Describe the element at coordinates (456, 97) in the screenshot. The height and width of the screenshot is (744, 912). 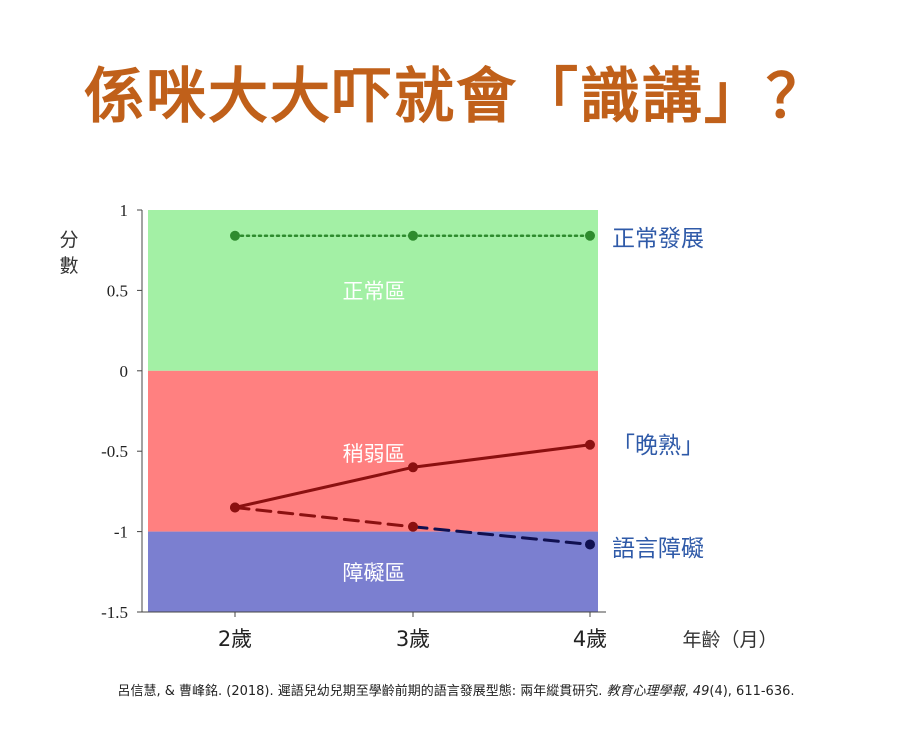
I see `page-title: 係咪大大吓就會「識講」？` at that location.